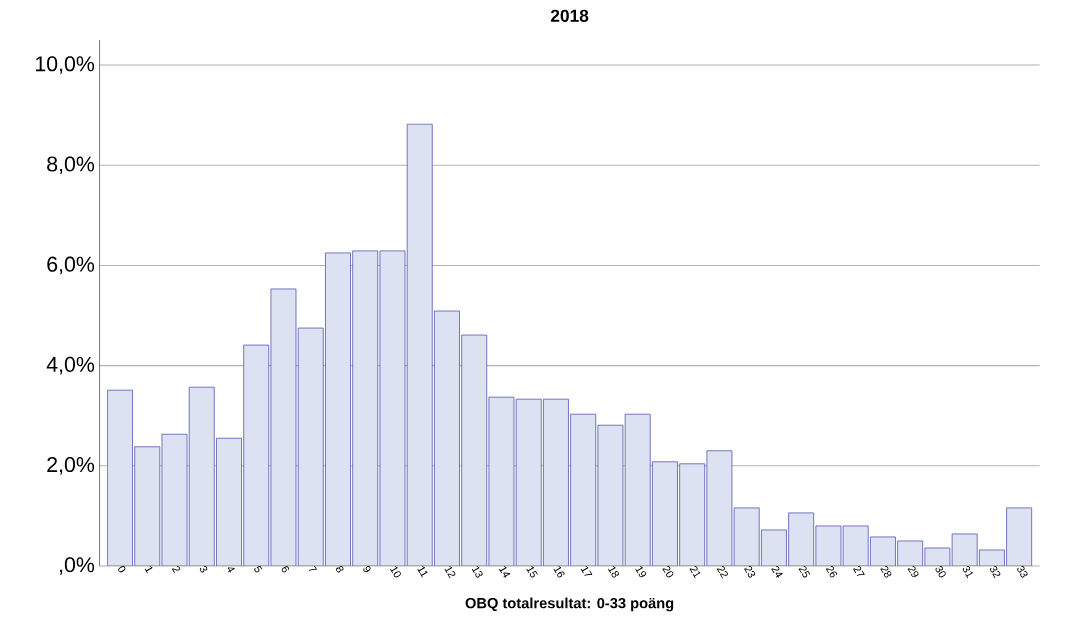 The height and width of the screenshot is (636, 1073). What do you see at coordinates (71, 265) in the screenshot?
I see `y-tick-label: 6,0%` at bounding box center [71, 265].